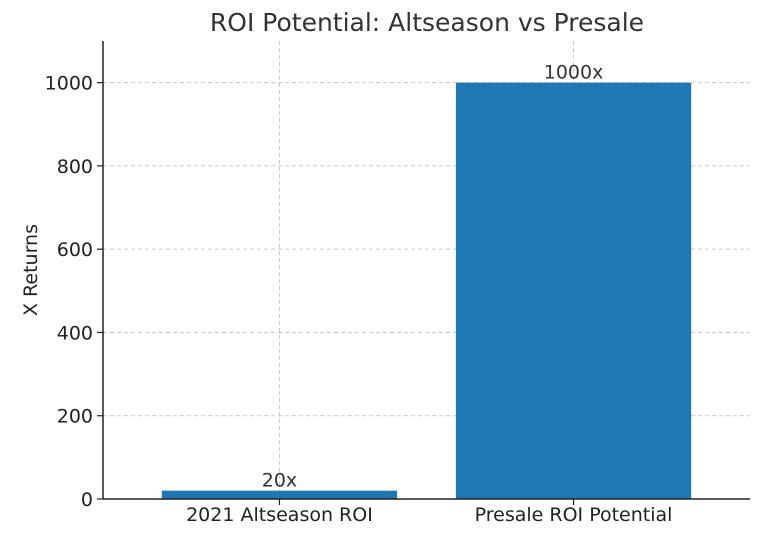 The image size is (762, 552). Describe the element at coordinates (279, 481) in the screenshot. I see `bar-value-label: 20x` at that location.